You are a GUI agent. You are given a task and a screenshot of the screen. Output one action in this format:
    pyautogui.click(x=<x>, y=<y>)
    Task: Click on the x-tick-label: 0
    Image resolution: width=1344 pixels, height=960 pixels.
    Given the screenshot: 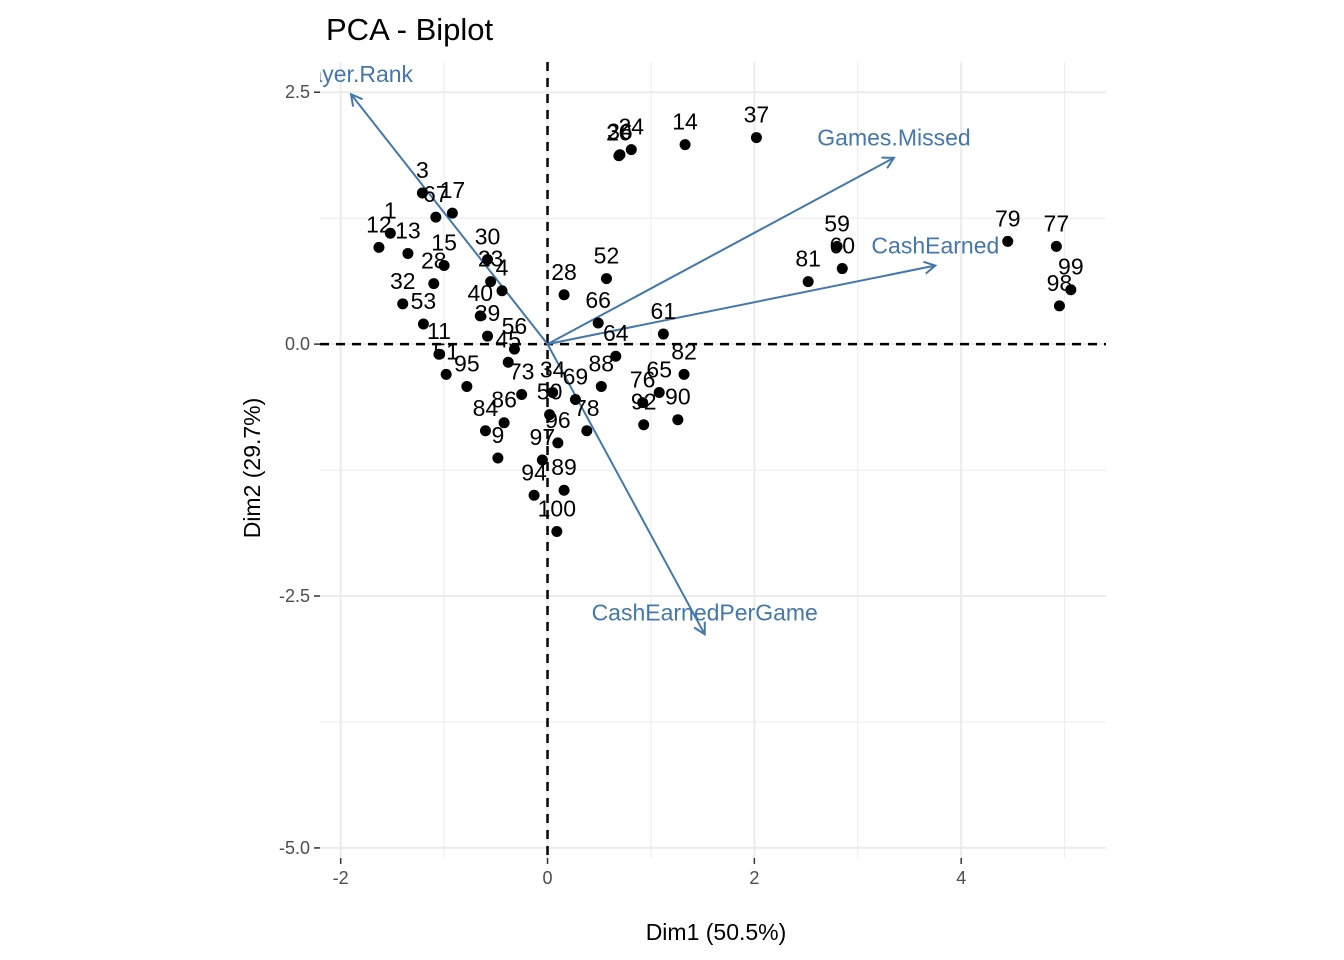 What is the action you would take?
    pyautogui.click(x=548, y=878)
    